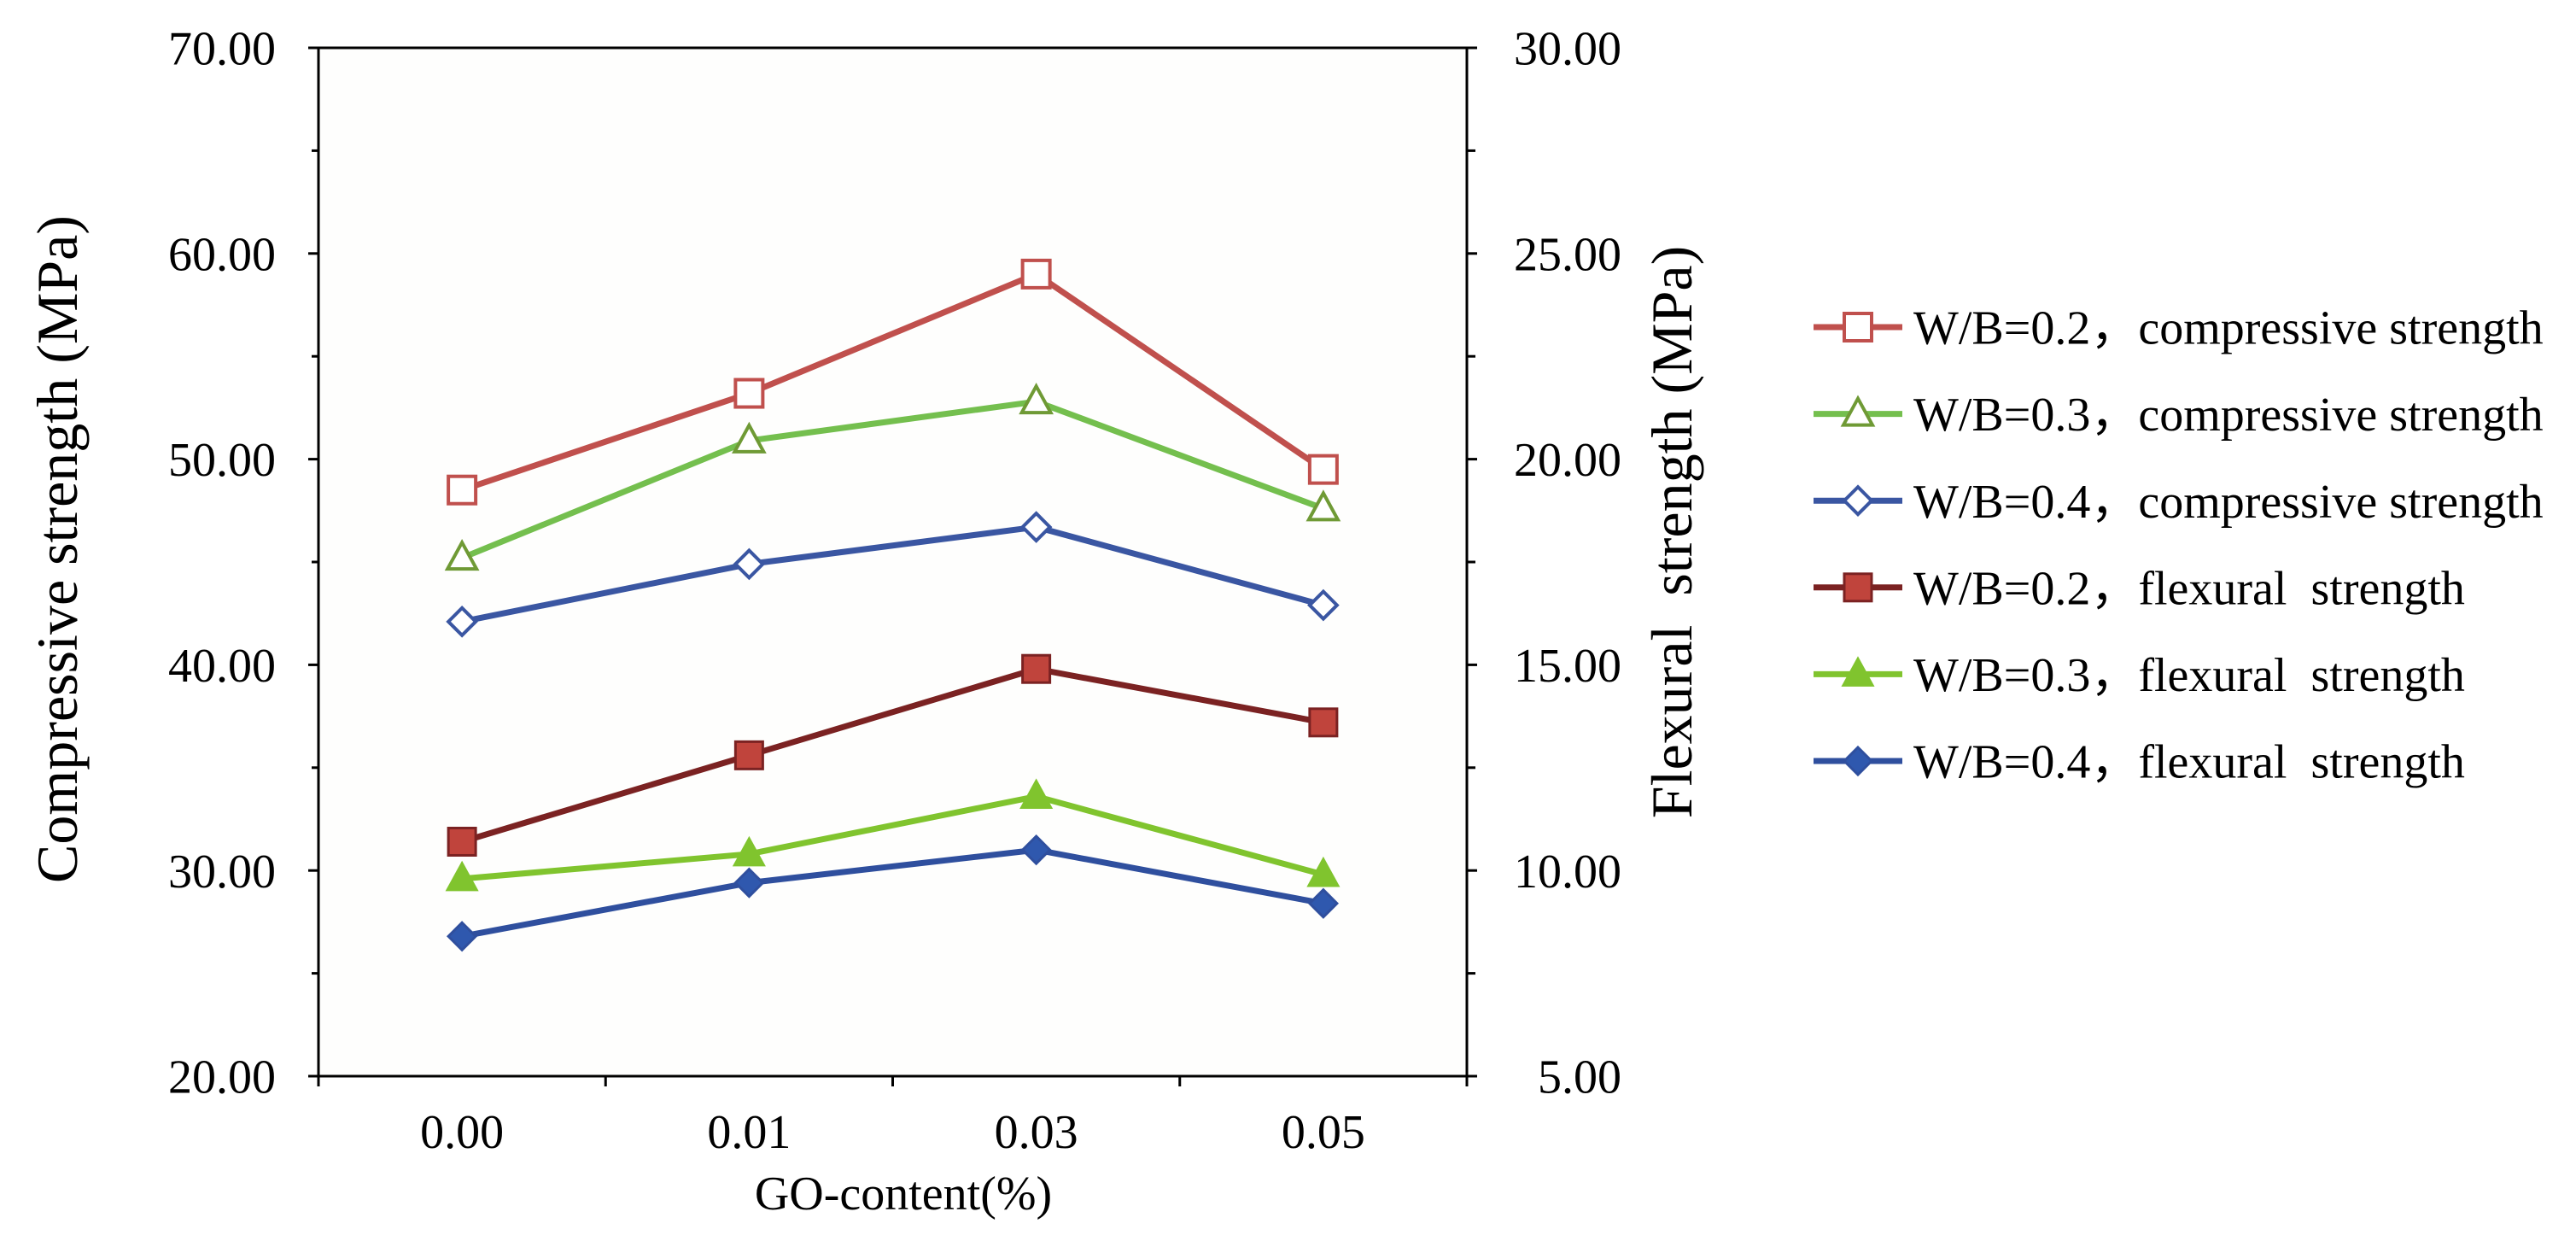 This screenshot has width=2576, height=1241. Describe the element at coordinates (1036, 1133) in the screenshot. I see `x-tick-label: 0.03` at that location.